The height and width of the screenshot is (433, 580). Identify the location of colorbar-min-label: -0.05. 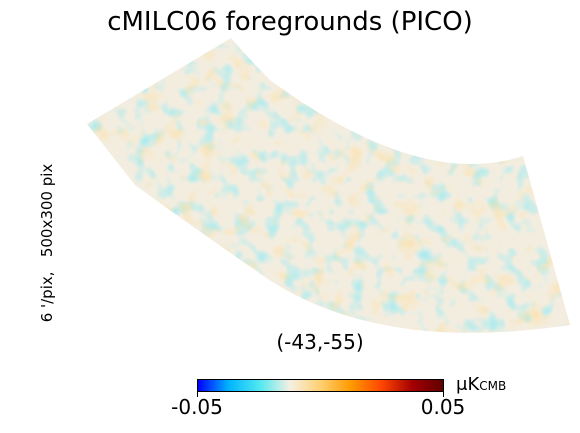
(197, 407).